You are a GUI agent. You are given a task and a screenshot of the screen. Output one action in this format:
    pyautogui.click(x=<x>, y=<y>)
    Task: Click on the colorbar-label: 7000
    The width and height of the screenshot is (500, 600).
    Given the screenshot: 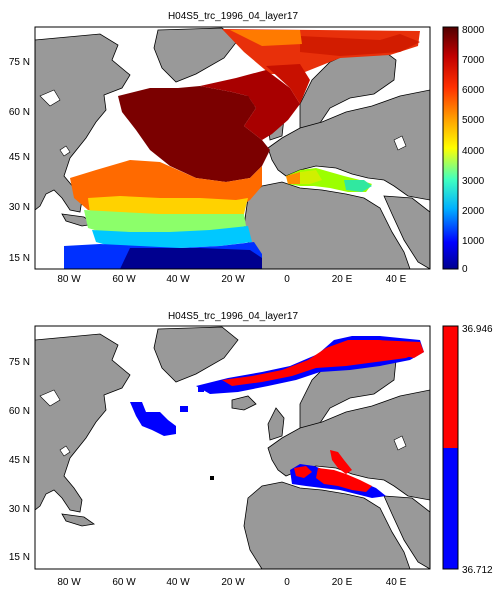 What is the action you would take?
    pyautogui.click(x=473, y=60)
    